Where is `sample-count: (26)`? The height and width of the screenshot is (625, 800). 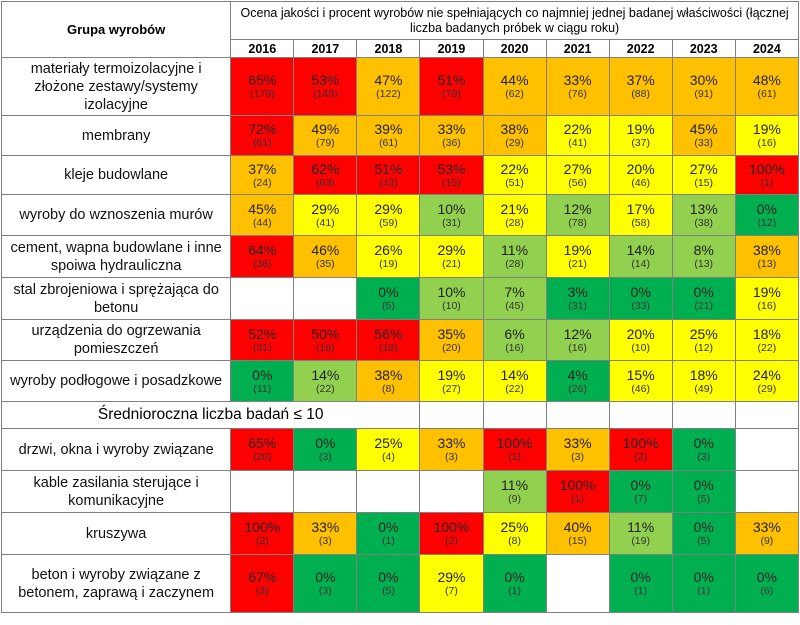 sample-count: (26) is located at coordinates (577, 388).